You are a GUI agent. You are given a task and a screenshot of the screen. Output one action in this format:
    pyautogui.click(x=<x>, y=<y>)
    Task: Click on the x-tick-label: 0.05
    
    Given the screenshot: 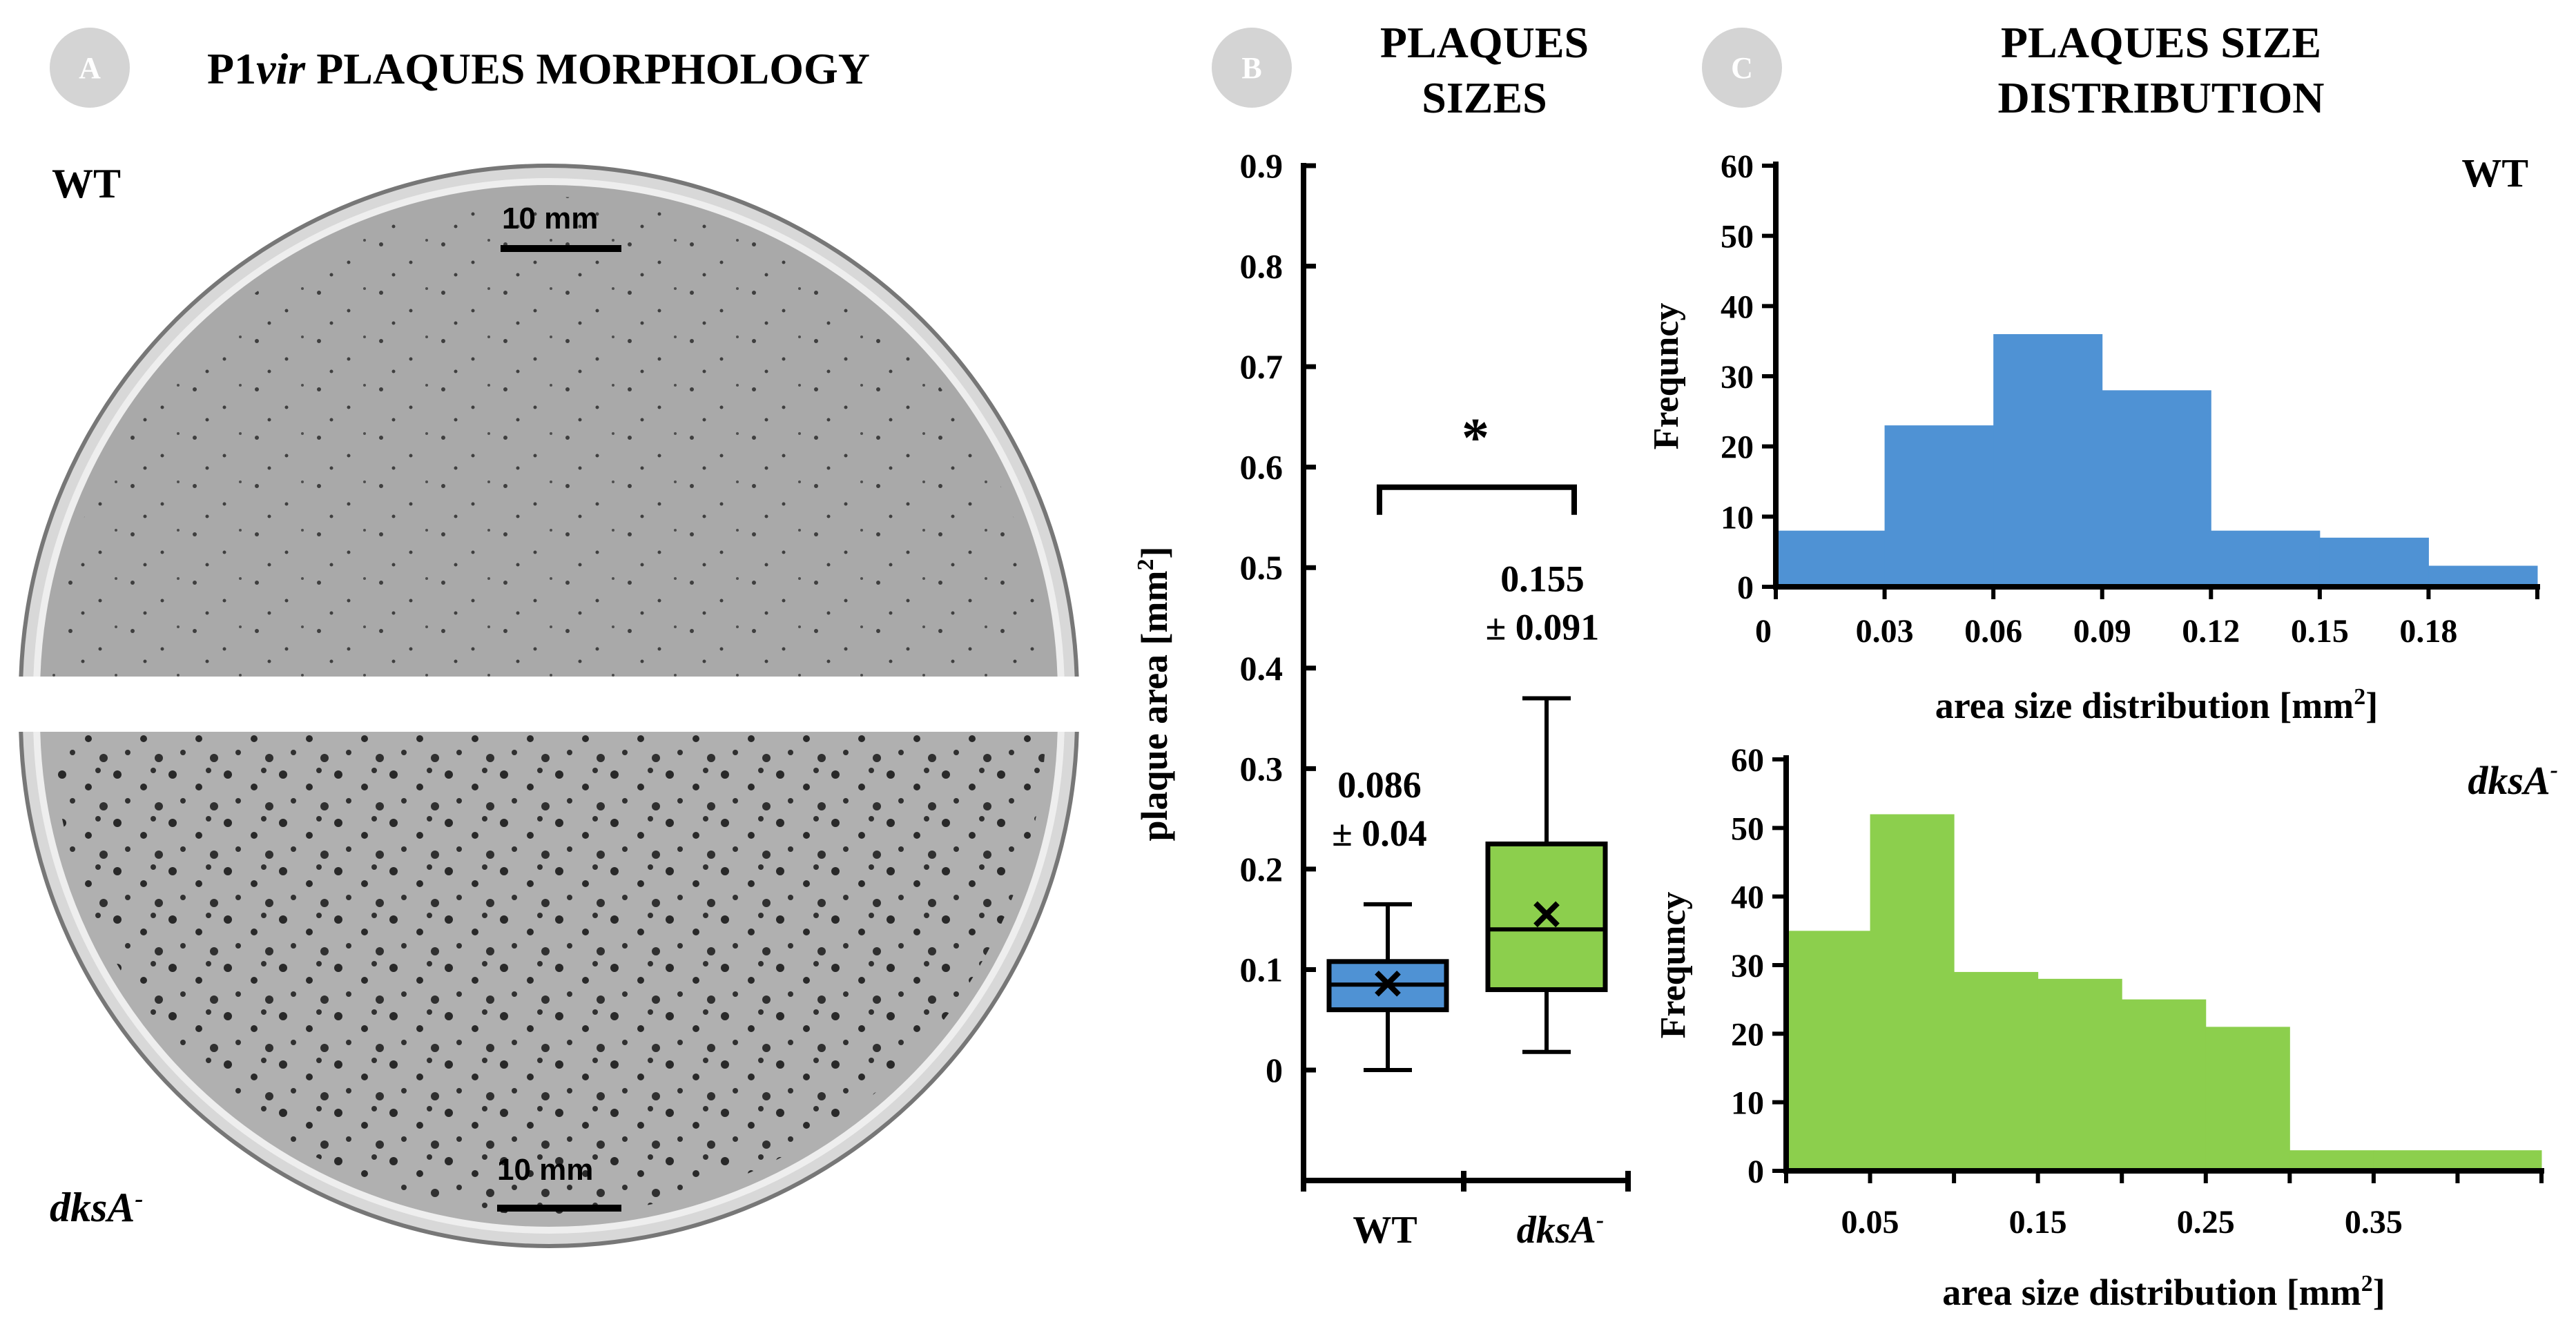 What is the action you would take?
    pyautogui.click(x=1870, y=1223)
    